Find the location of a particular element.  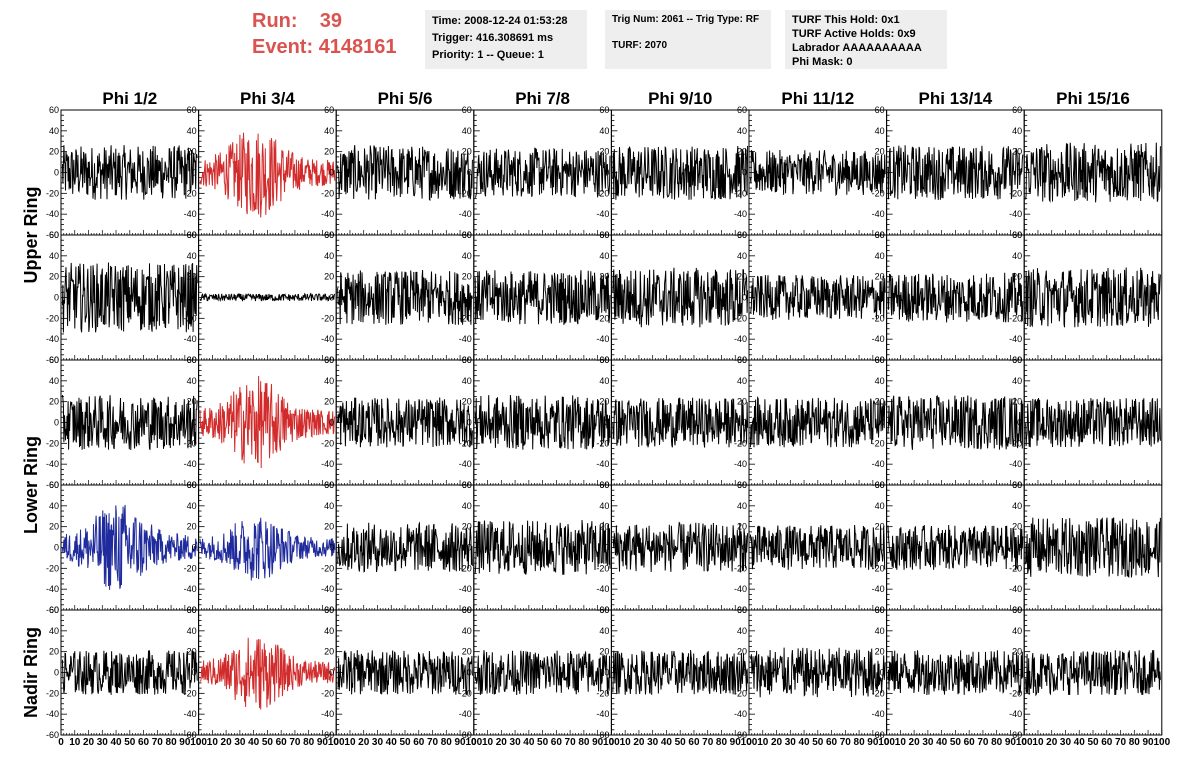

labrador-text: Labrador AAAAAAAAAA is located at coordinates (857, 48).